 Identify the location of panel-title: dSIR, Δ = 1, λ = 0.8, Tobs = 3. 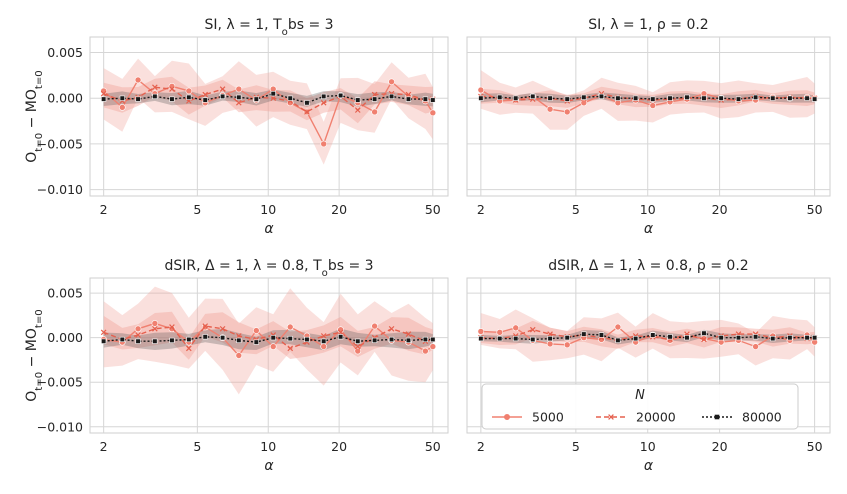
(268, 268).